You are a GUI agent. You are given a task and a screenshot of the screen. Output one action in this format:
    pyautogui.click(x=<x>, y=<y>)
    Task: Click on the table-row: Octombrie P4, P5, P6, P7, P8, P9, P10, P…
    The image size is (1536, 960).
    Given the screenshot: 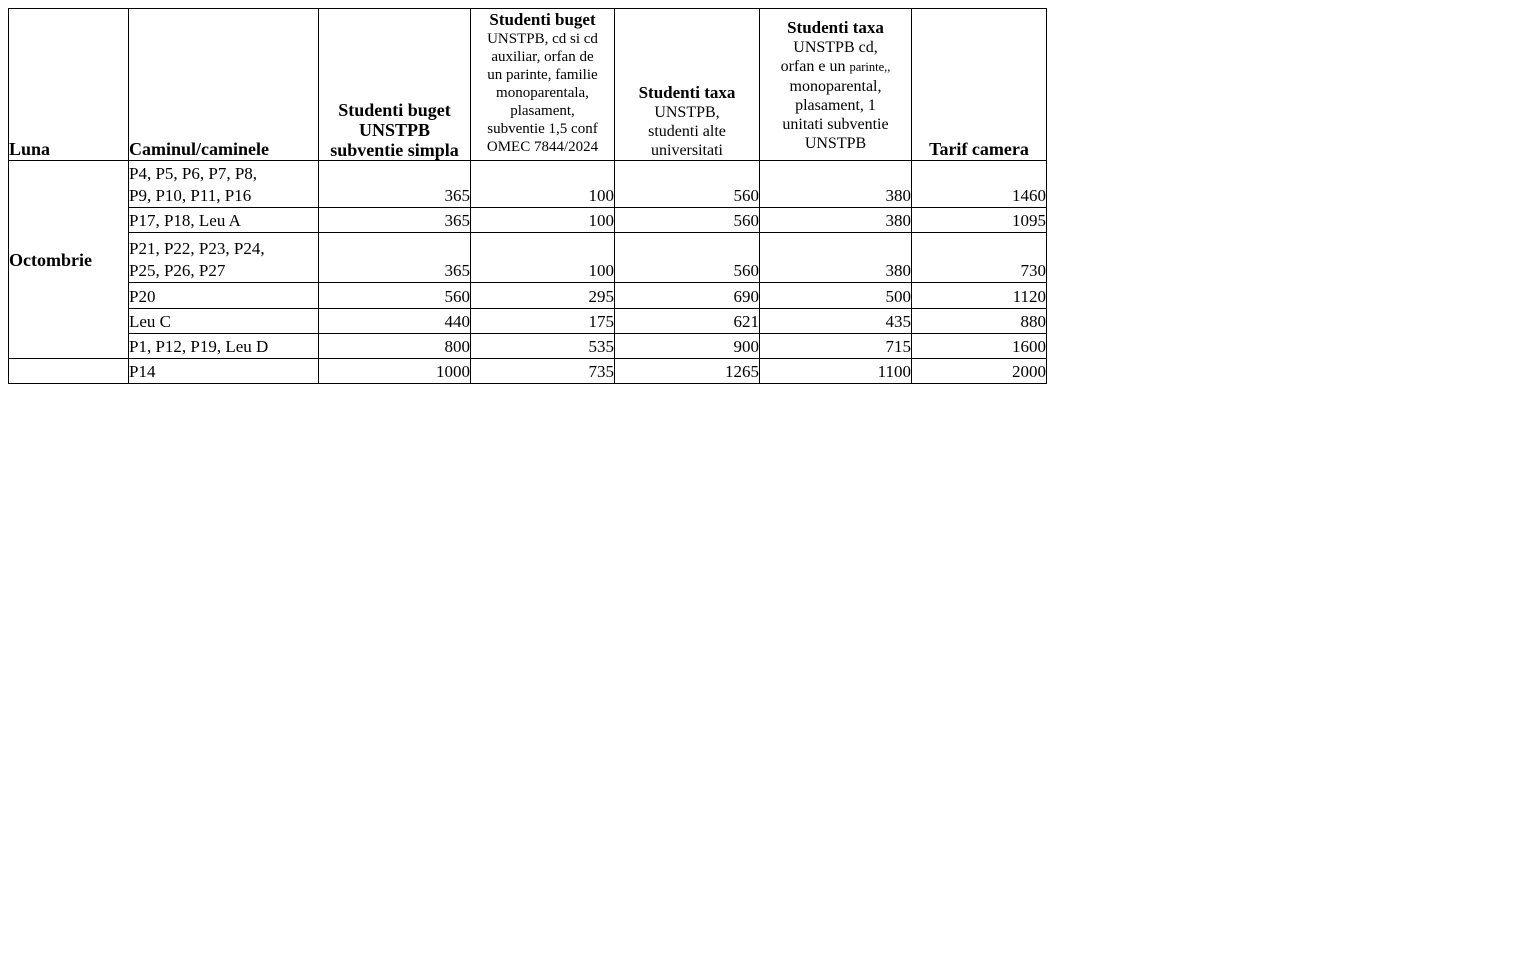 What is the action you would take?
    pyautogui.click(x=527, y=259)
    